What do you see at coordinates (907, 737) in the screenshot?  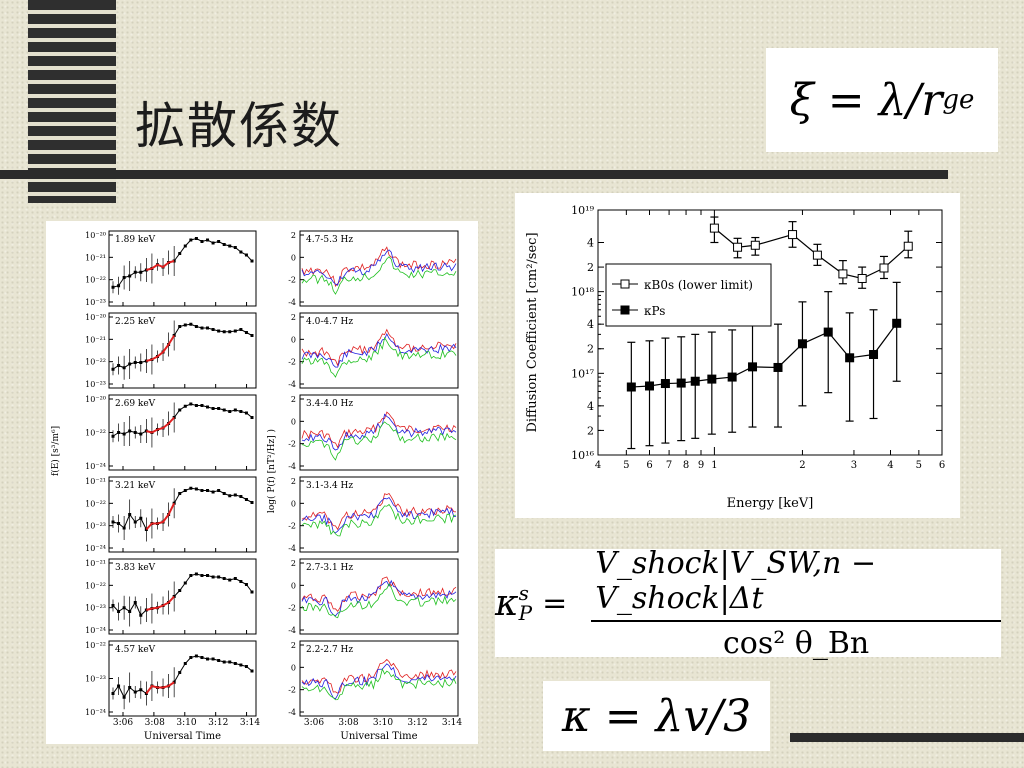 I see `bottom-decorative-bar` at bounding box center [907, 737].